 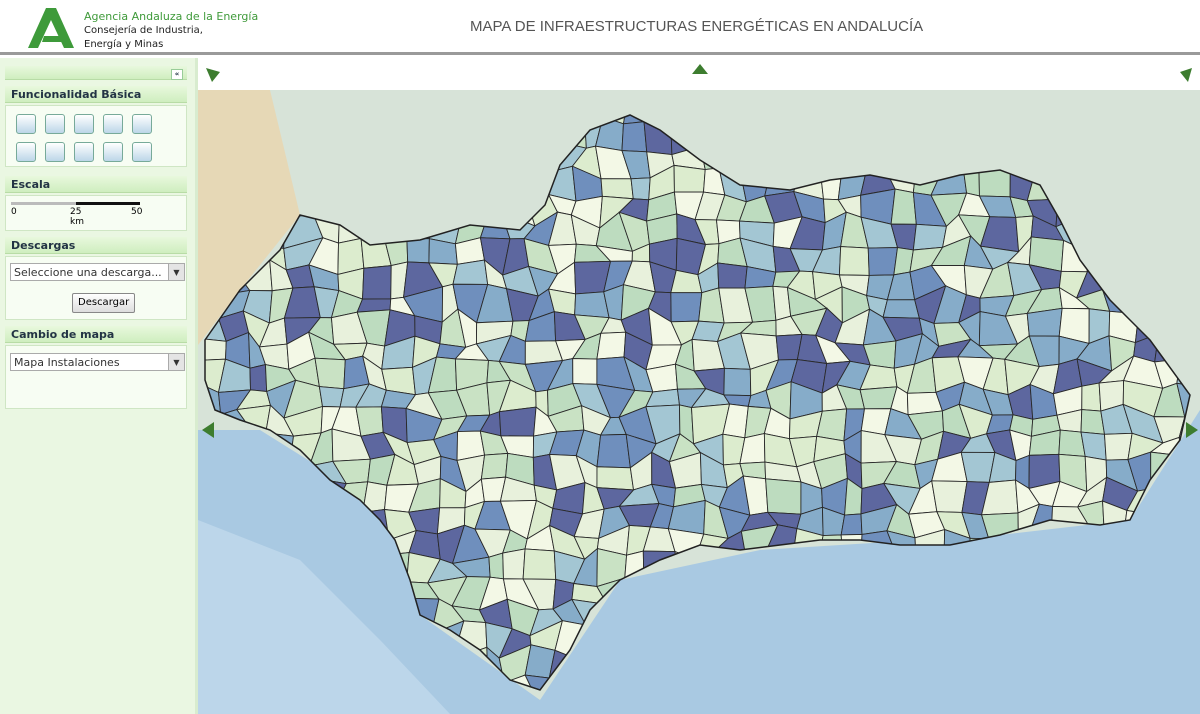 I want to click on pan-northwest, so click(x=213, y=75).